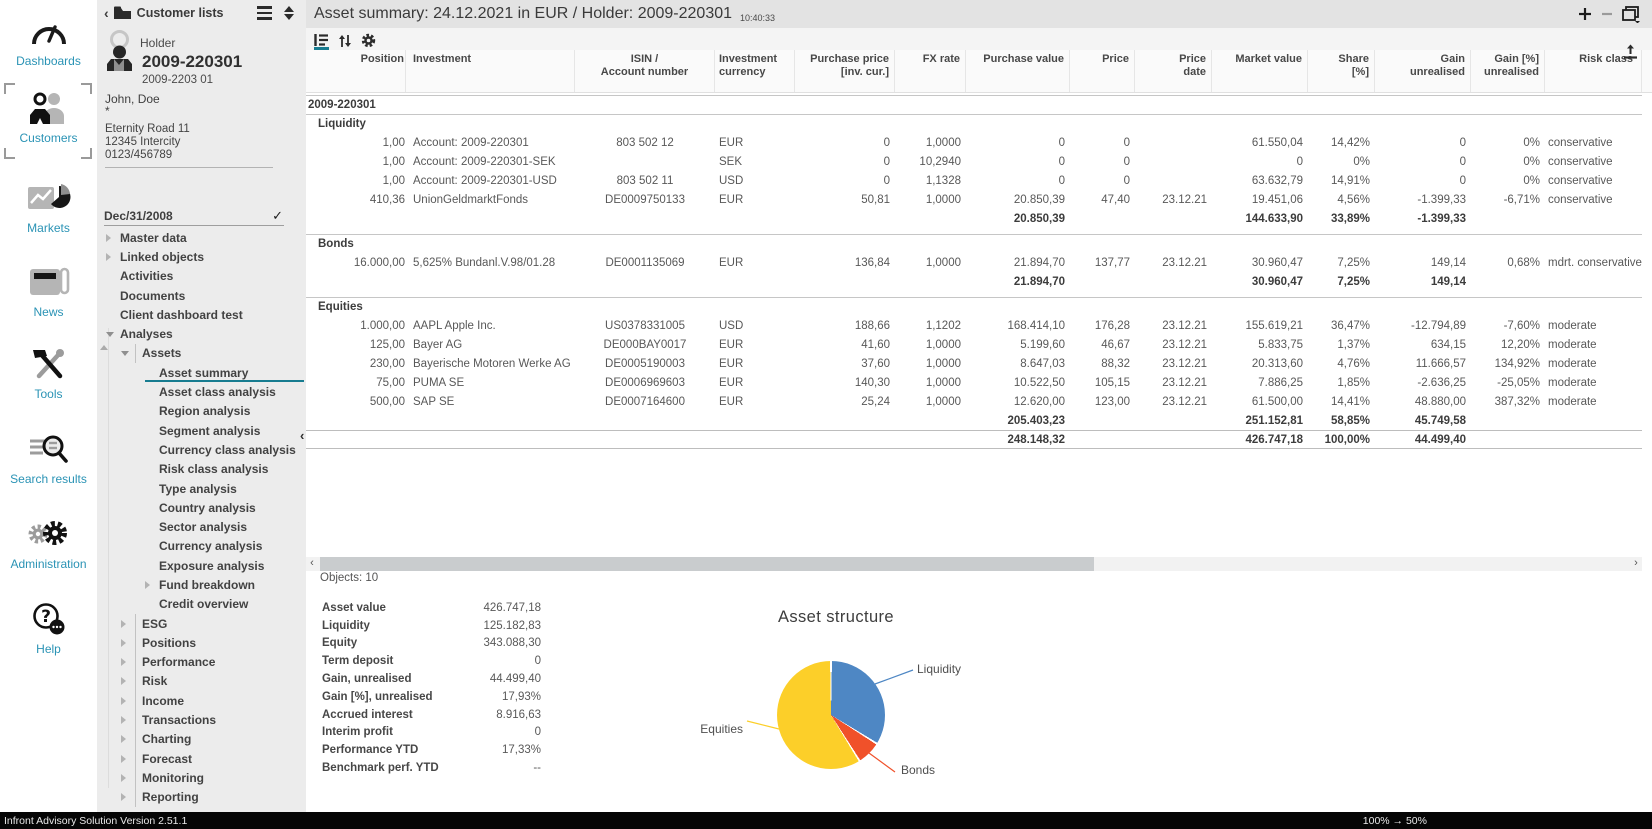 Image resolution: width=1652 pixels, height=829 pixels. Describe the element at coordinates (1018, 71) in the screenshot. I see `column-header-purchase-value: Purchase value` at that location.